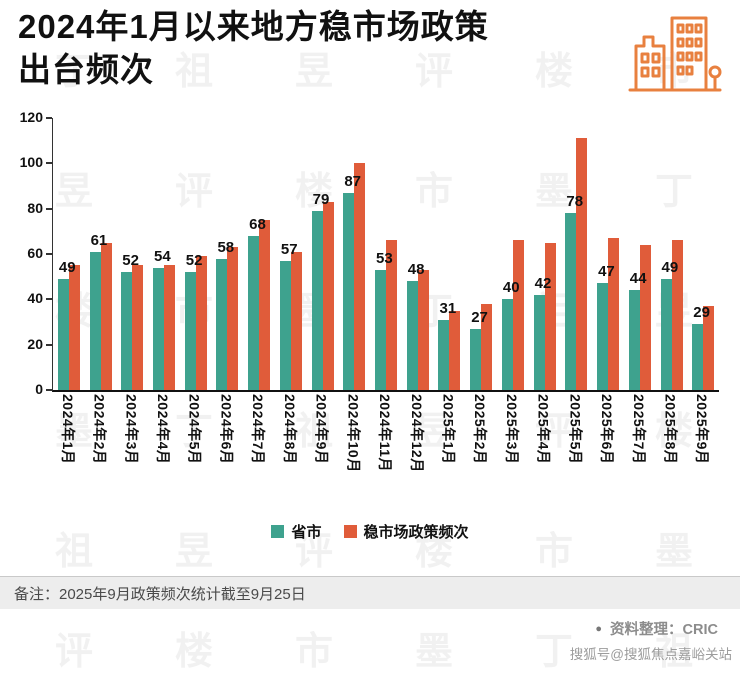  Describe the element at coordinates (575, 429) in the screenshot. I see `x-tick-label: 2025年5月` at that location.